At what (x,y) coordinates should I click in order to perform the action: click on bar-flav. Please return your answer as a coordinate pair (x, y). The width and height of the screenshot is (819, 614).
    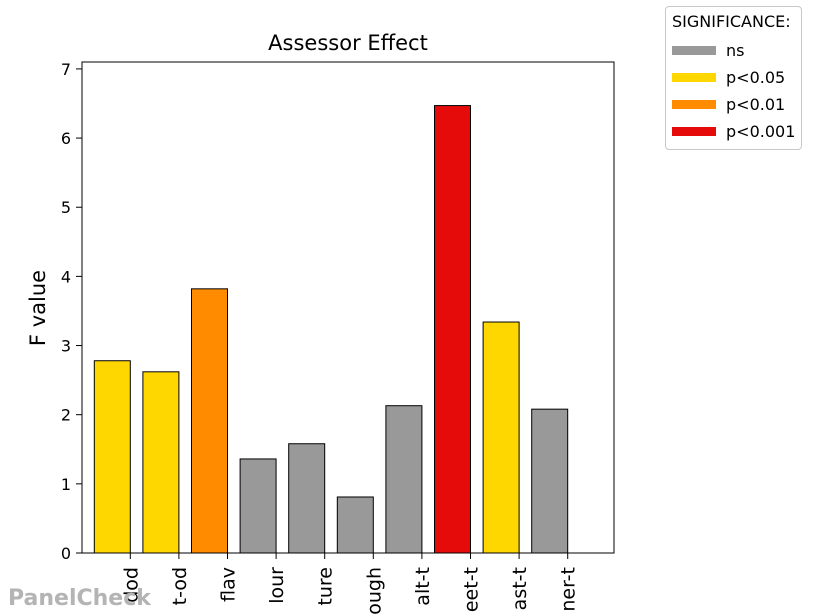
    Looking at the image, I should click on (209, 421).